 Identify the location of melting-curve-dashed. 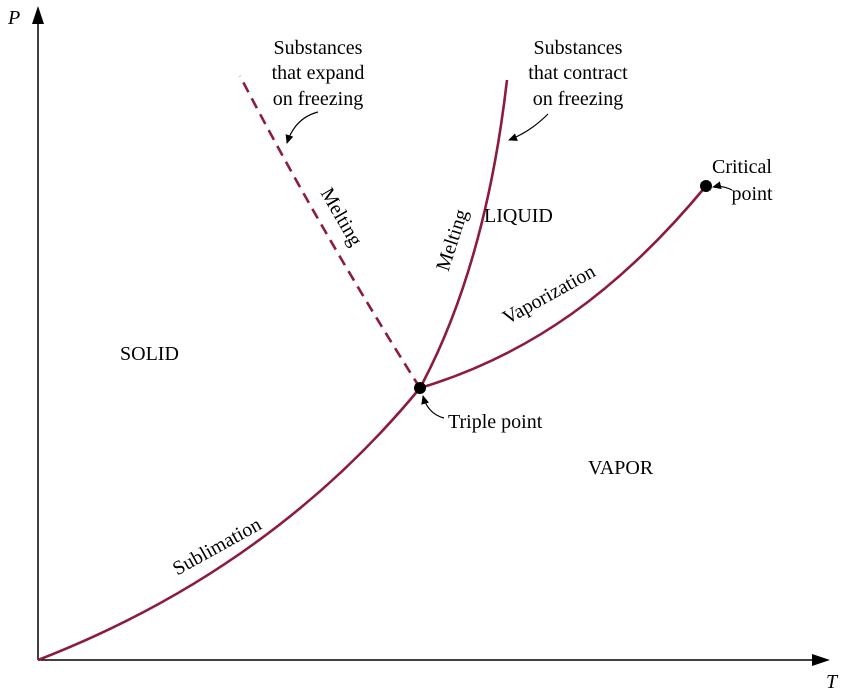
(330, 232).